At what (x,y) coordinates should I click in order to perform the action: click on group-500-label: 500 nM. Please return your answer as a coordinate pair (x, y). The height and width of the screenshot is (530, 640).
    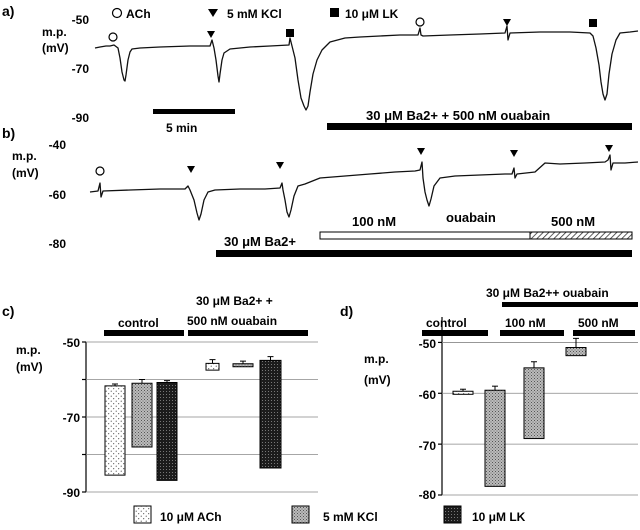
    Looking at the image, I should click on (598, 323).